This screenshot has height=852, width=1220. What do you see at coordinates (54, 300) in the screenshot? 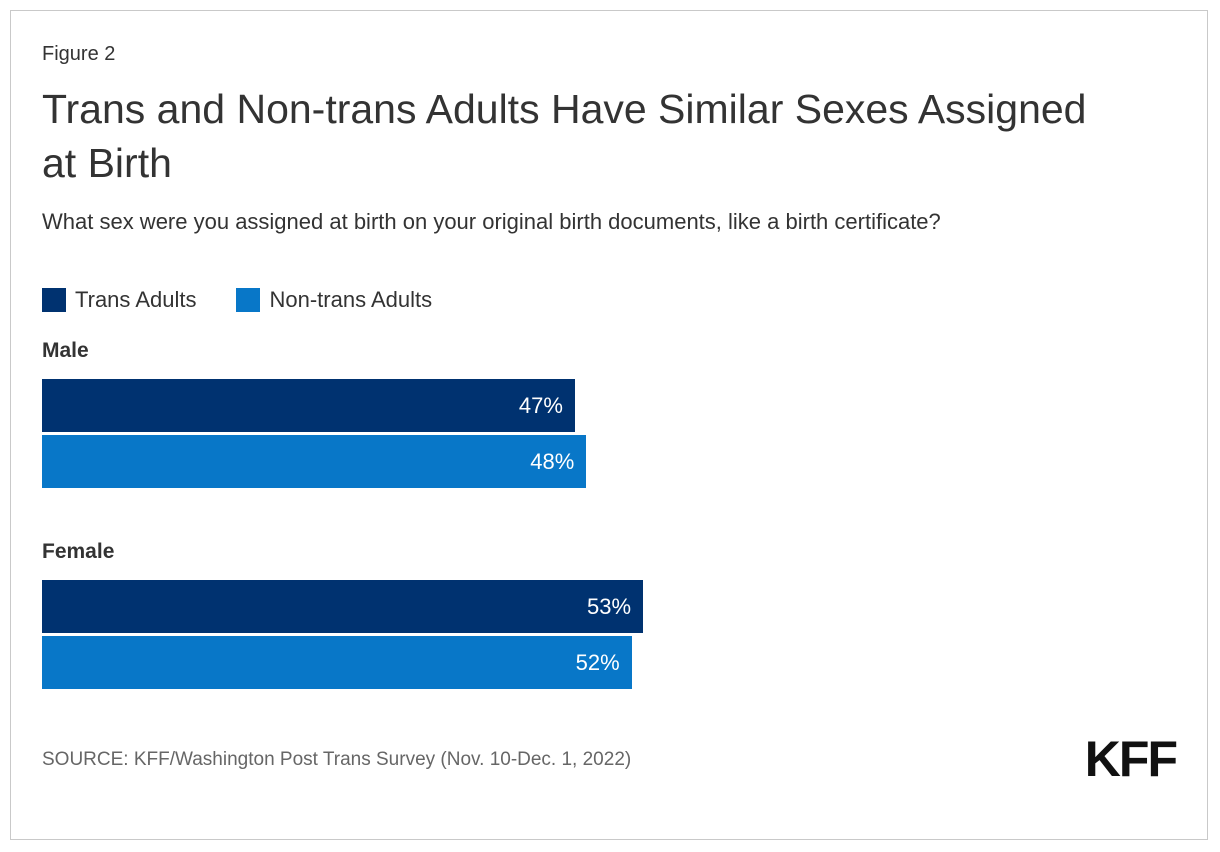
I see `legend-swatch-trans-adults` at bounding box center [54, 300].